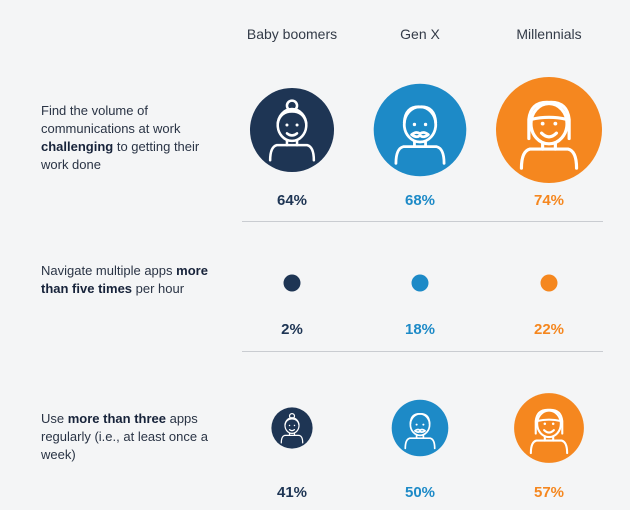 Image resolution: width=630 pixels, height=510 pixels. What do you see at coordinates (549, 34) in the screenshot?
I see `header-millennials: Millennials` at bounding box center [549, 34].